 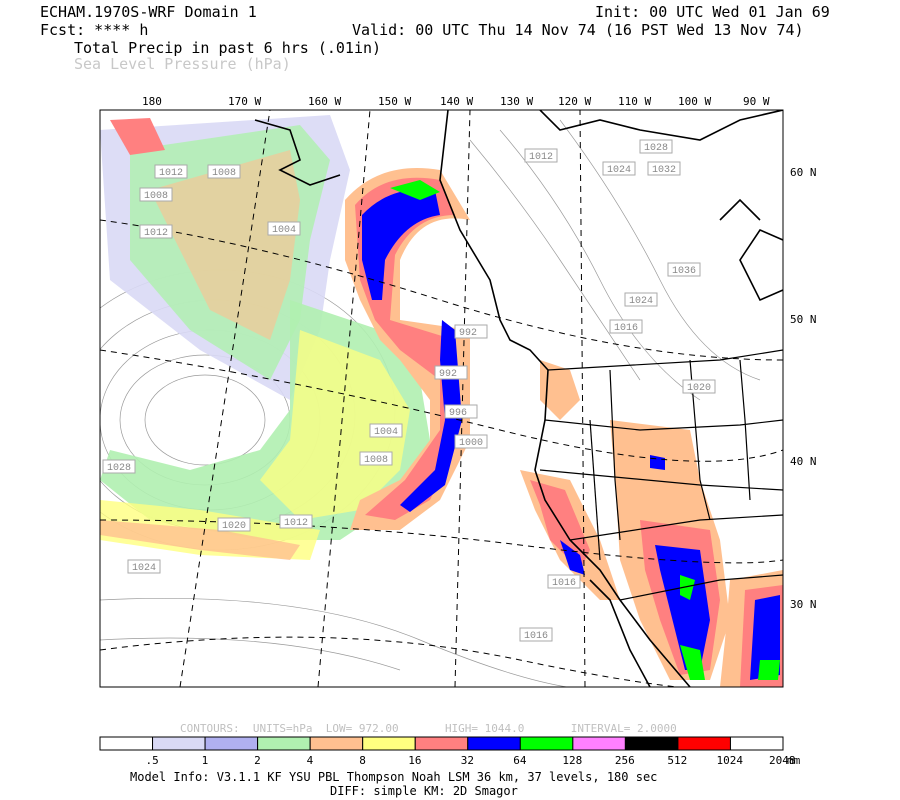 I want to click on pressure-label-text: 1036, so click(x=684, y=271).